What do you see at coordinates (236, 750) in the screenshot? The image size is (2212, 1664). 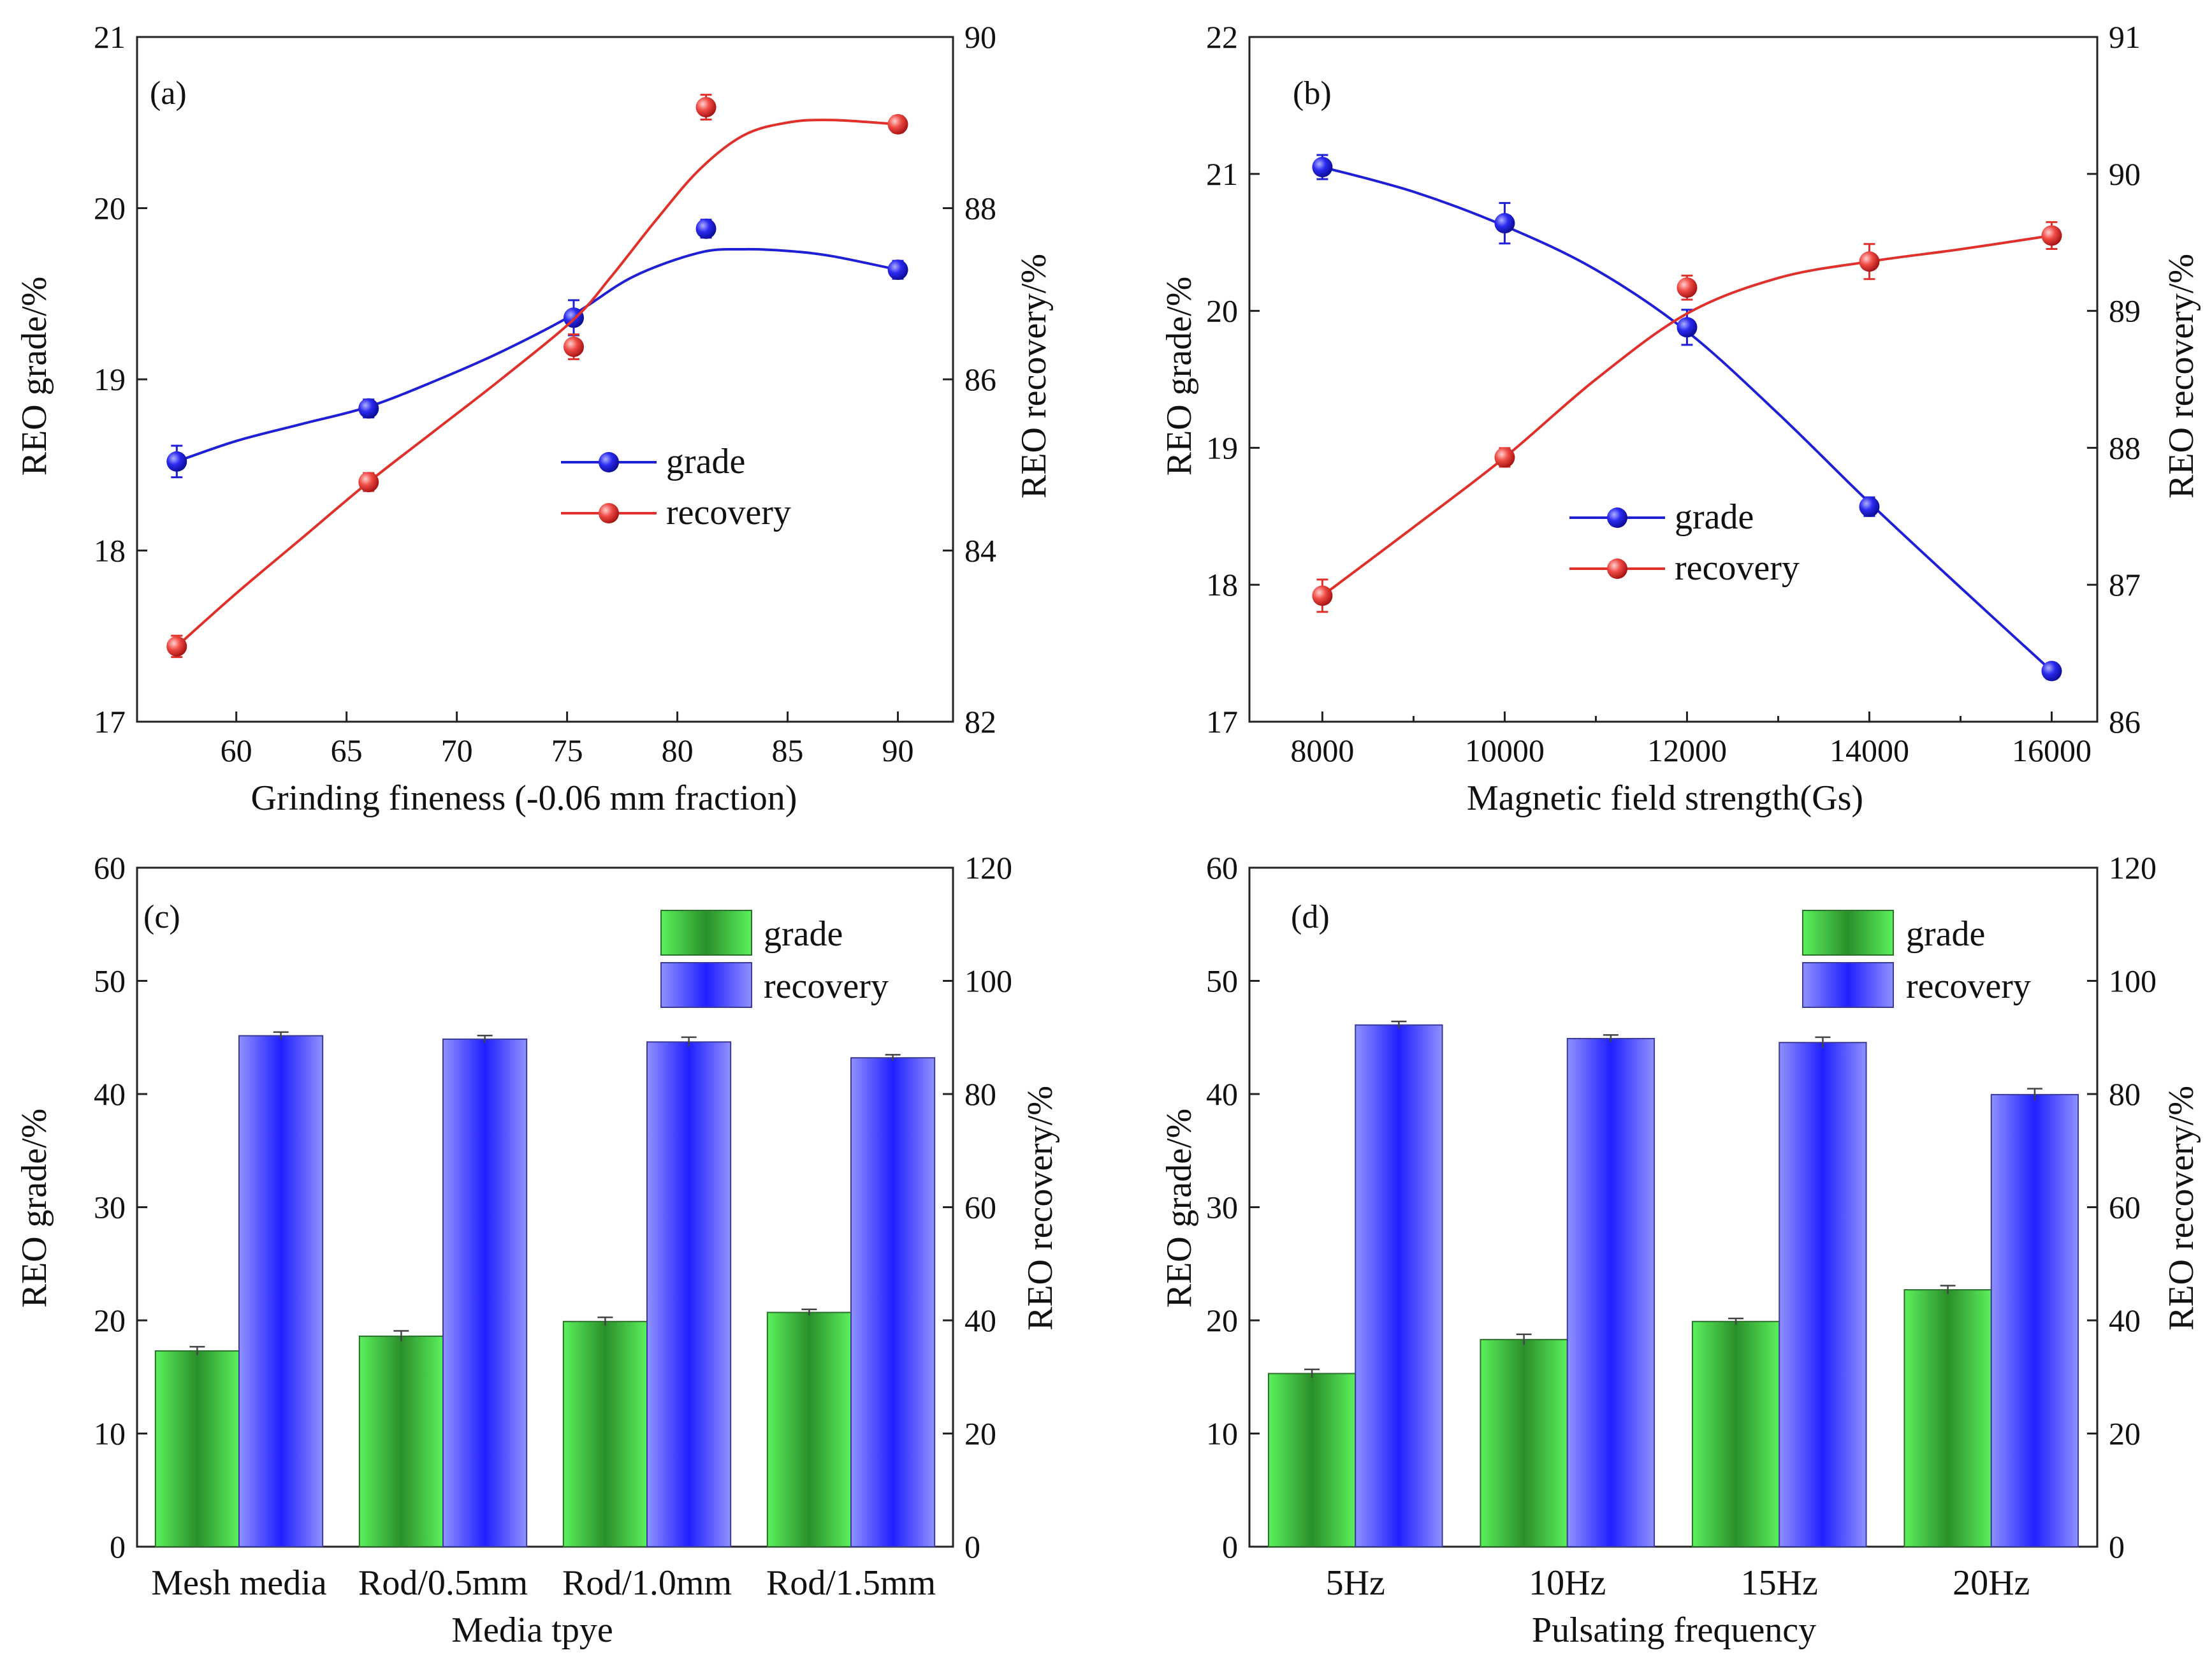 I see `panel-a-xtick-label-0: 60` at bounding box center [236, 750].